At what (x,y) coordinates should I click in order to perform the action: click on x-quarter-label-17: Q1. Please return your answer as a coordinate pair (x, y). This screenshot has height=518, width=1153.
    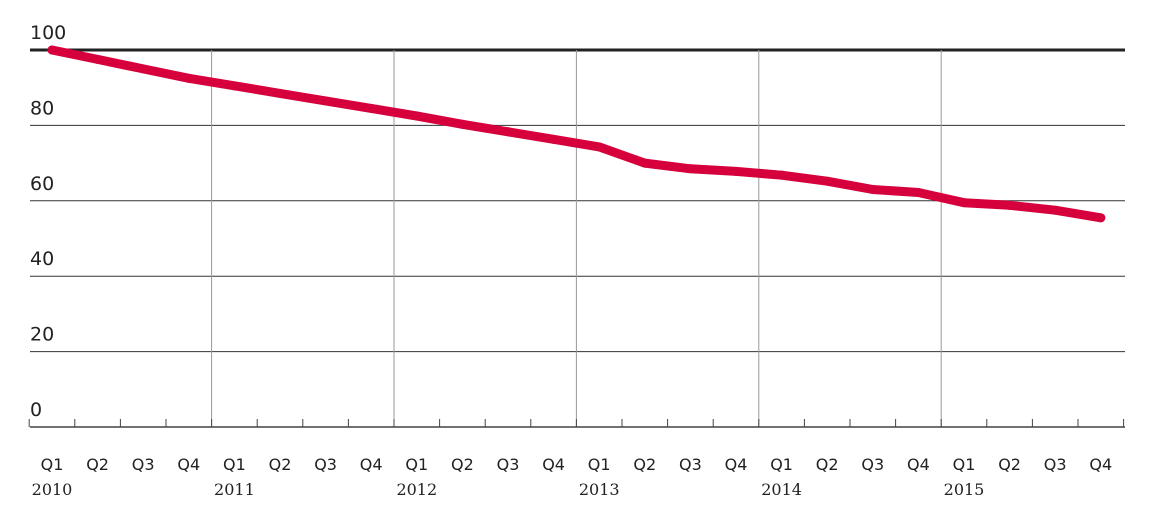
    Looking at the image, I should click on (781, 464).